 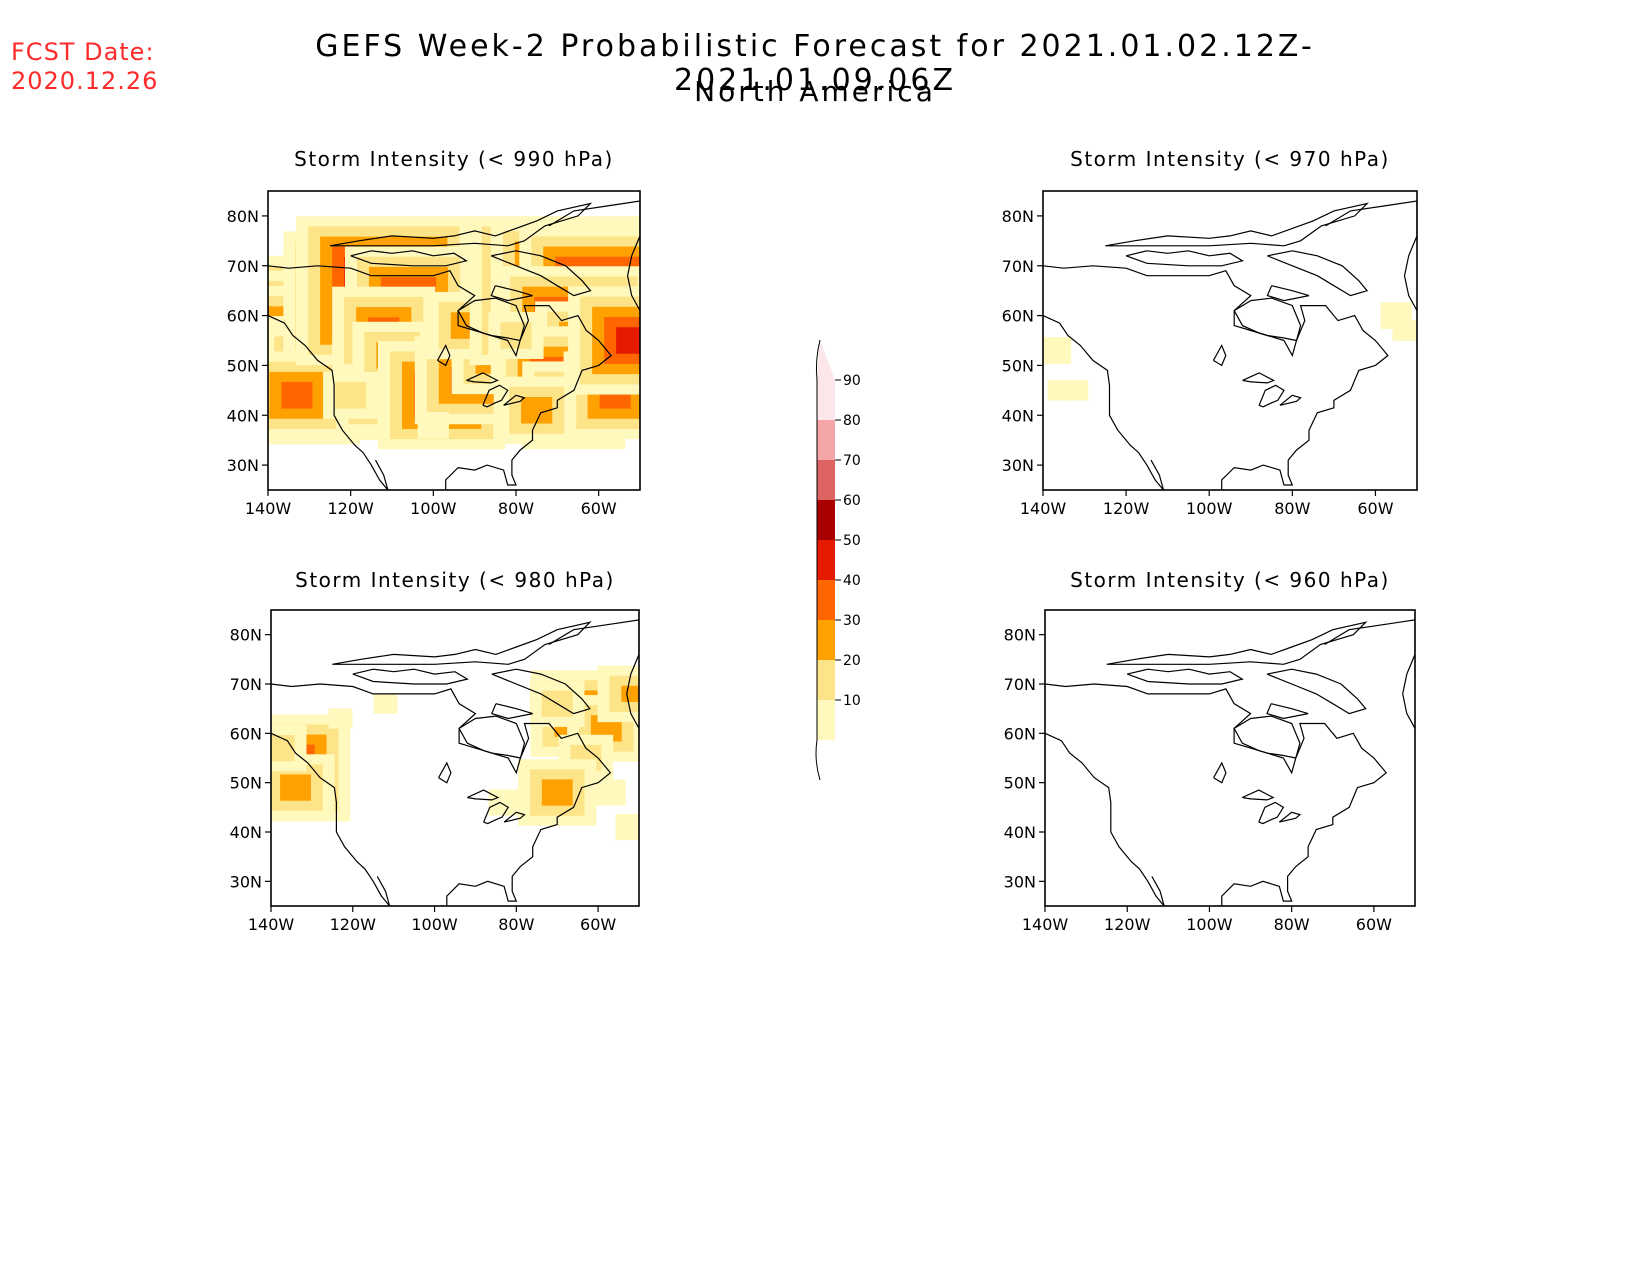 What do you see at coordinates (85, 81) in the screenshot?
I see `forecast-date-value: 2020.12.26` at bounding box center [85, 81].